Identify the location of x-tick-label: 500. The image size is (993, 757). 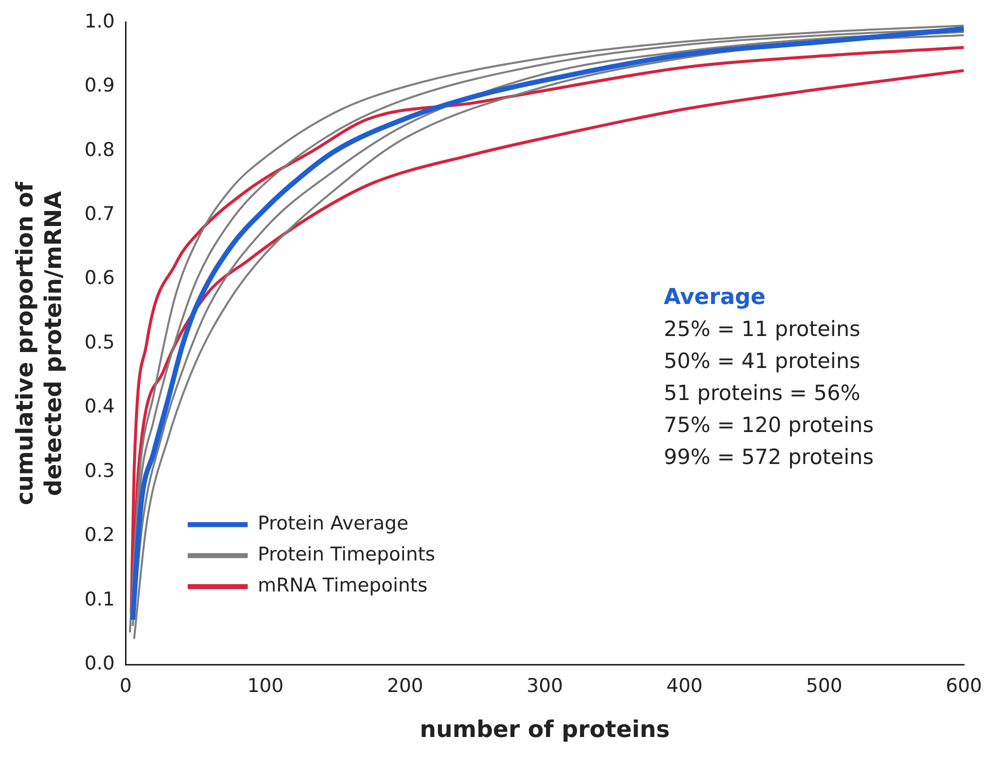
(824, 685).